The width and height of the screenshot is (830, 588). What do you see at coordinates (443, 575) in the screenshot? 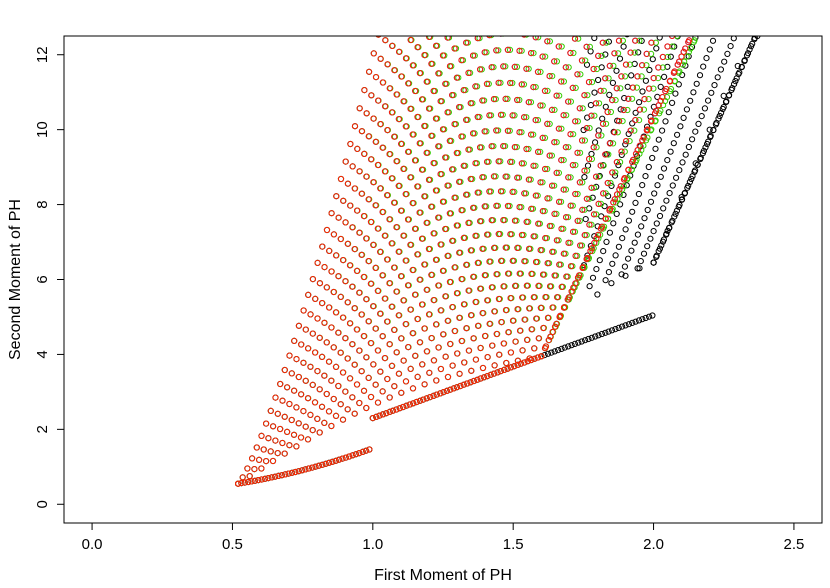
I see `x-axis-title: First Moment of PH` at bounding box center [443, 575].